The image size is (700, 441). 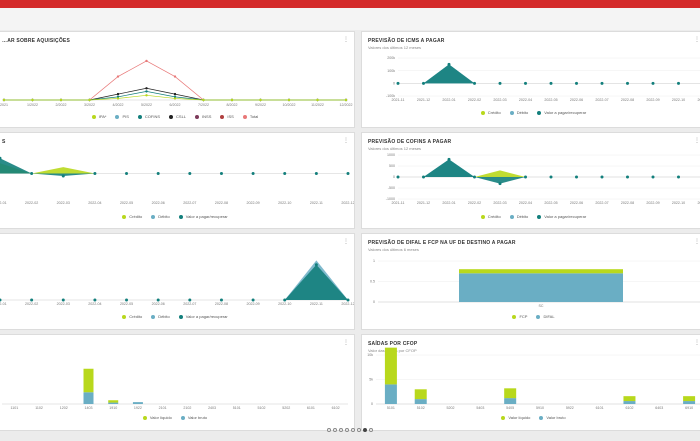 I want to click on x-tick-label: 2022-06, so click(x=158, y=203).